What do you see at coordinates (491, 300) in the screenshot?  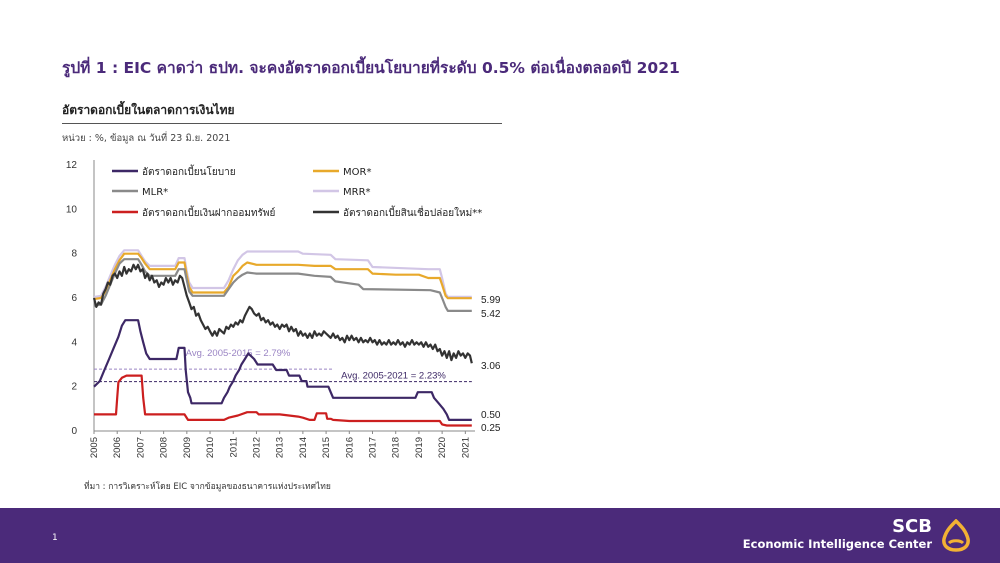 I see `end-value-label: 5.99` at bounding box center [491, 300].